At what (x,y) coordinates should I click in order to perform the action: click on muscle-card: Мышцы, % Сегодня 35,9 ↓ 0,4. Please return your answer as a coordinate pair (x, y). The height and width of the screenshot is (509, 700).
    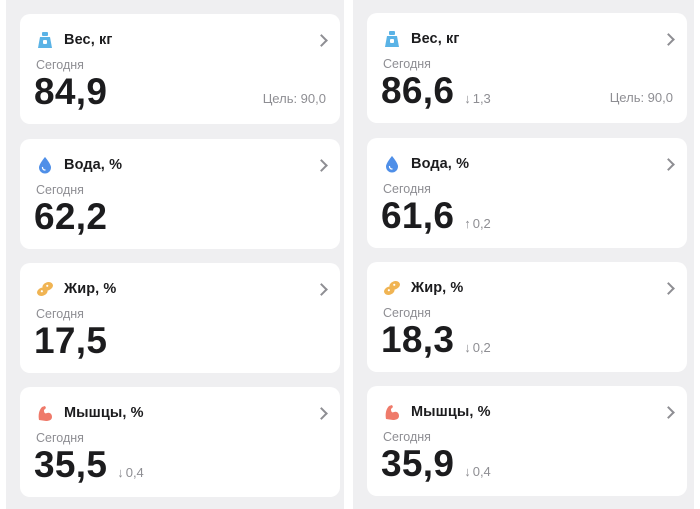
    Looking at the image, I should click on (527, 441).